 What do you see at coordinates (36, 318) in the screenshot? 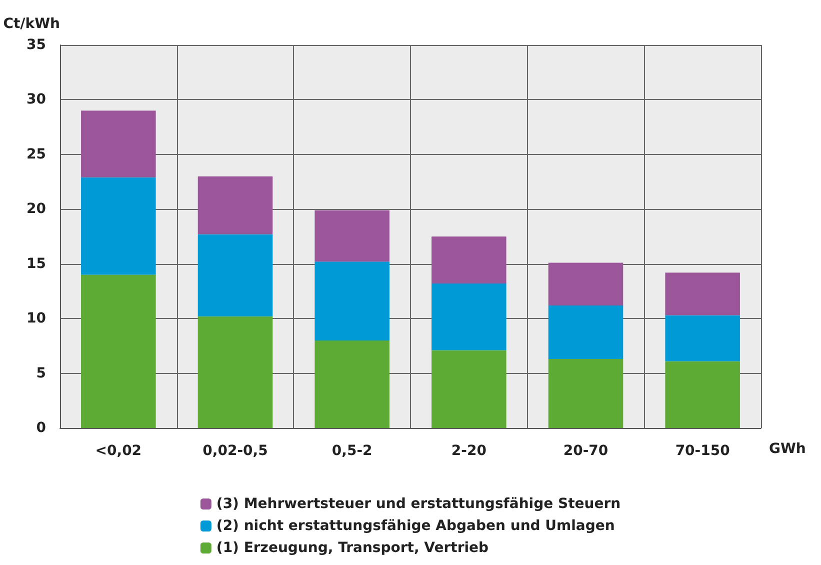
I see `y-tick-label: 10` at bounding box center [36, 318].